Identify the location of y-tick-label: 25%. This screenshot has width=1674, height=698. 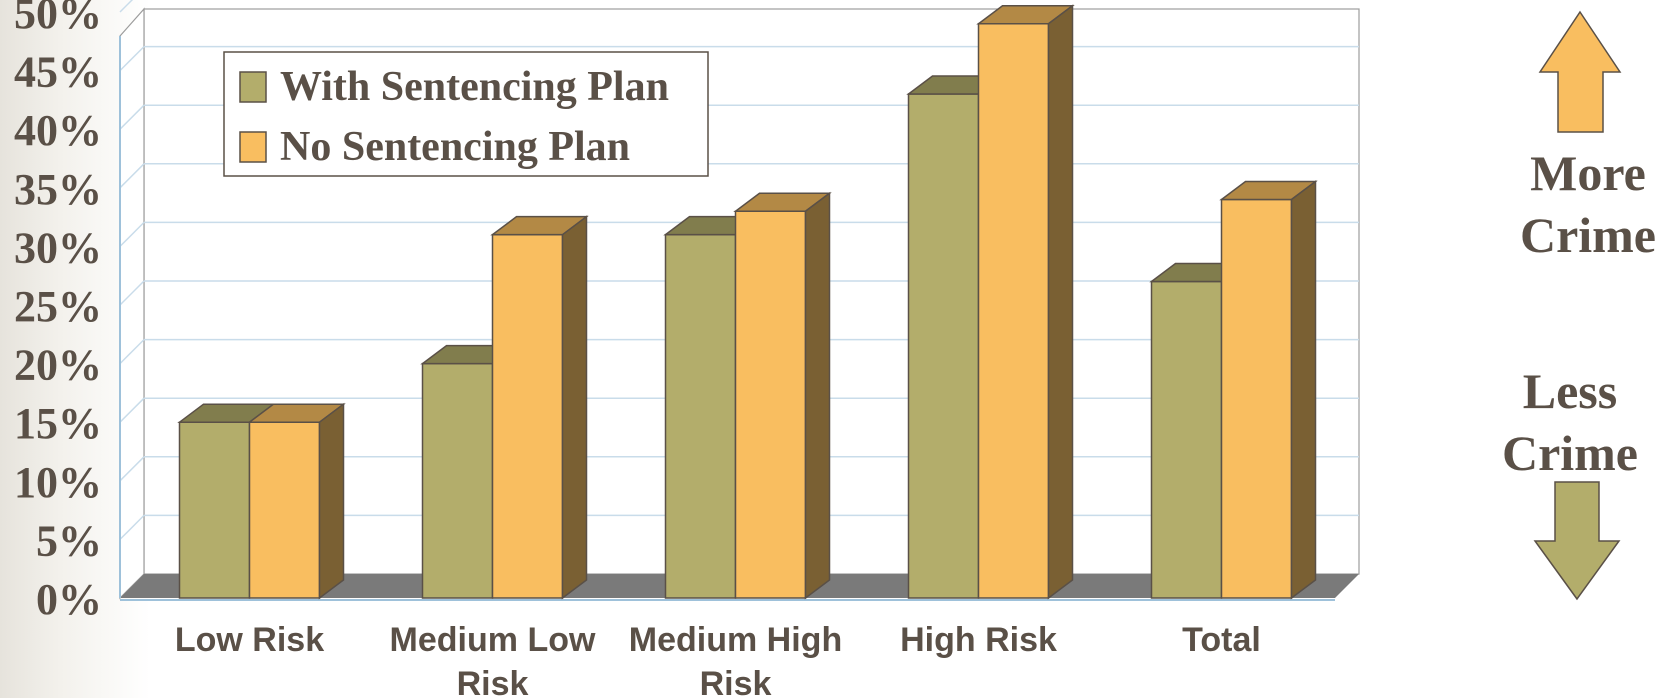
(58, 306).